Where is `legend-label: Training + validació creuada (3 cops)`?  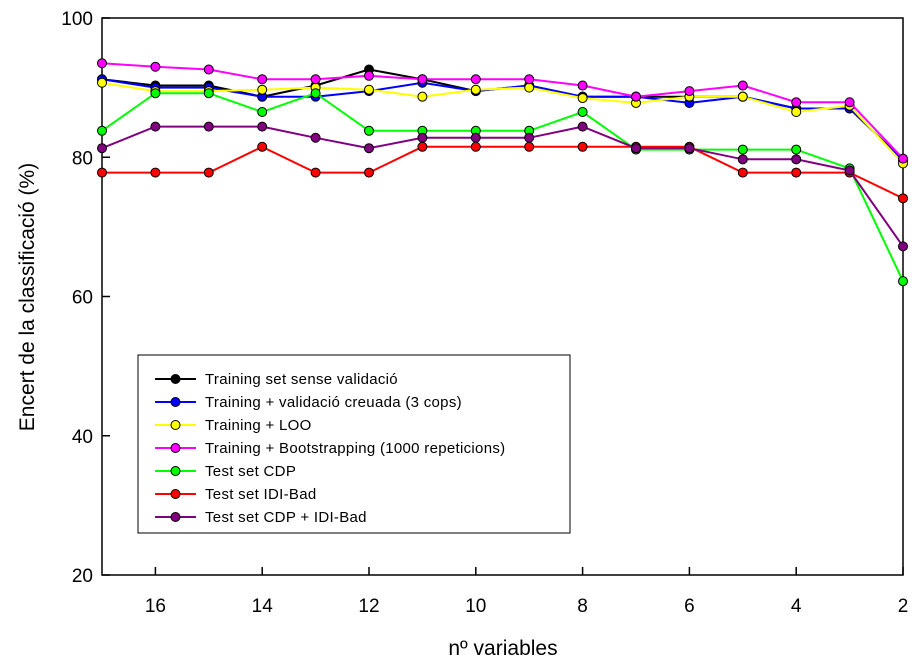
legend-label: Training + validació creuada (3 cops) is located at coordinates (333, 402).